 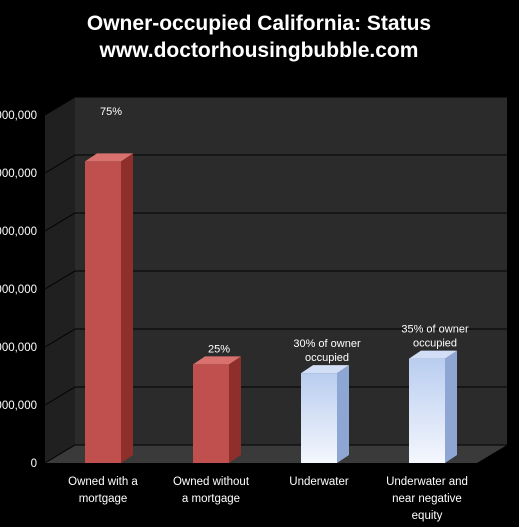 I want to click on x-tick-label: mortgage, so click(x=103, y=499).